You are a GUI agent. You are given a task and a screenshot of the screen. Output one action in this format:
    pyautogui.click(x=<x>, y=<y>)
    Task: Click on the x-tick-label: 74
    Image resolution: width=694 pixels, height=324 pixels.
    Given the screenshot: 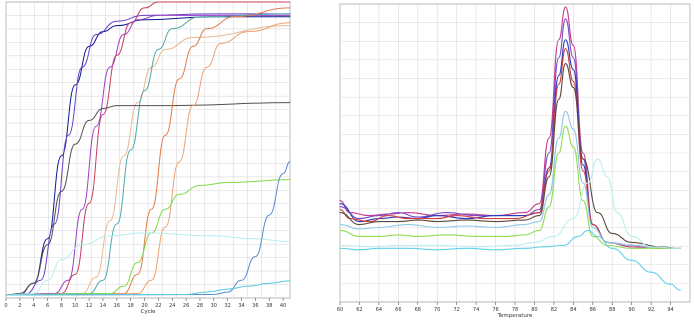 What is the action you would take?
    pyautogui.click(x=476, y=310)
    